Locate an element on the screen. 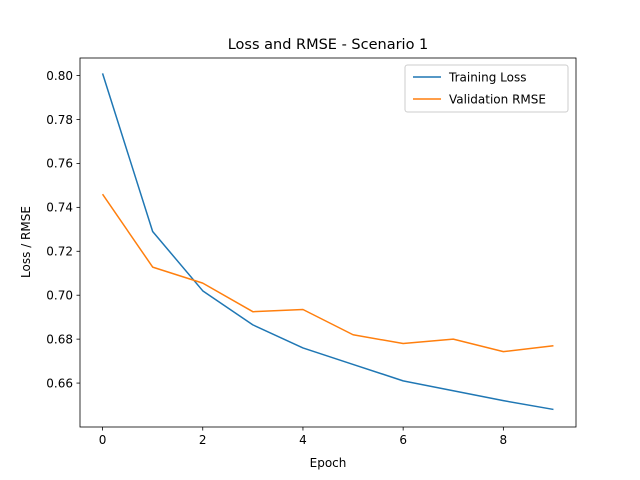 This screenshot has width=640, height=480. x-tick-label: 4 is located at coordinates (303, 440).